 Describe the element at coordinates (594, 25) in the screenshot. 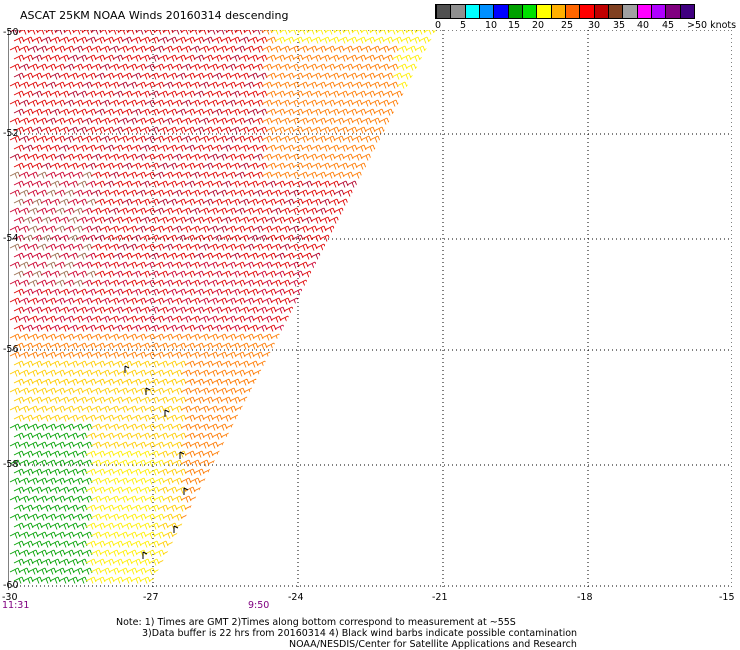

I see `colorbar-tick-label: 30` at that location.